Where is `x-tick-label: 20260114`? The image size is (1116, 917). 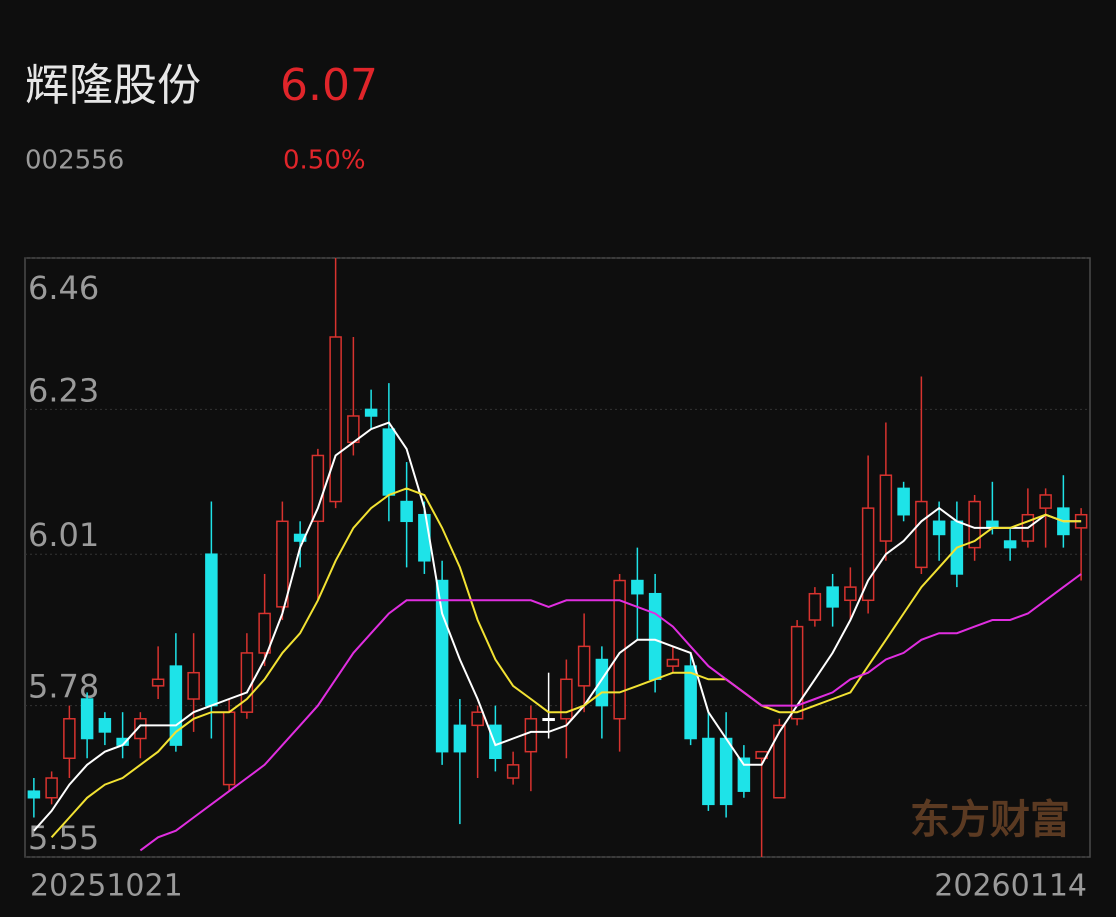 x-tick-label: 20260114 is located at coordinates (1010, 886).